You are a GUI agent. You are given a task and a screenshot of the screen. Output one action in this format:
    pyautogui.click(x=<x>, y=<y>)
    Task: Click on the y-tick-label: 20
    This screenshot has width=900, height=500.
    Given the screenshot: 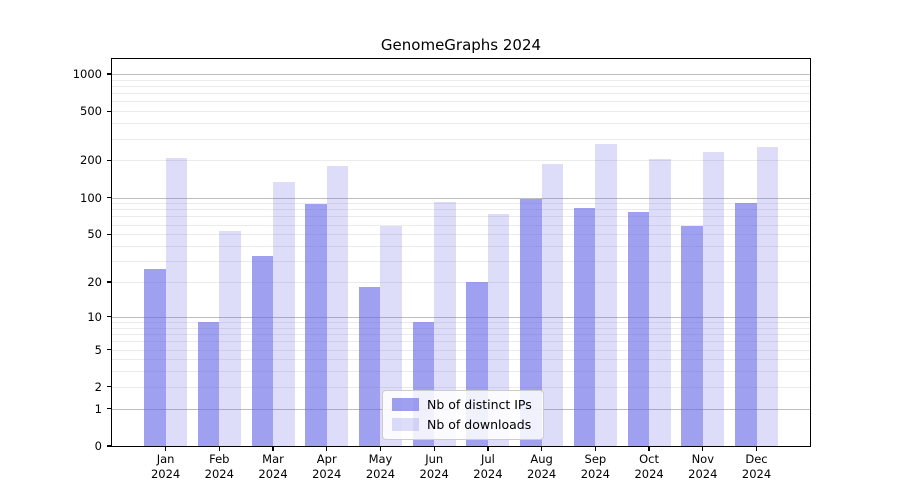 What is the action you would take?
    pyautogui.click(x=94, y=282)
    